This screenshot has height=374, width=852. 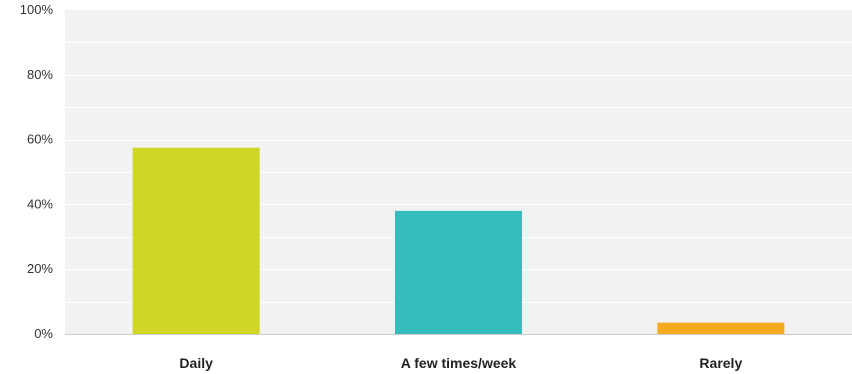 What do you see at coordinates (40, 139) in the screenshot?
I see `y-tick-label: 60%` at bounding box center [40, 139].